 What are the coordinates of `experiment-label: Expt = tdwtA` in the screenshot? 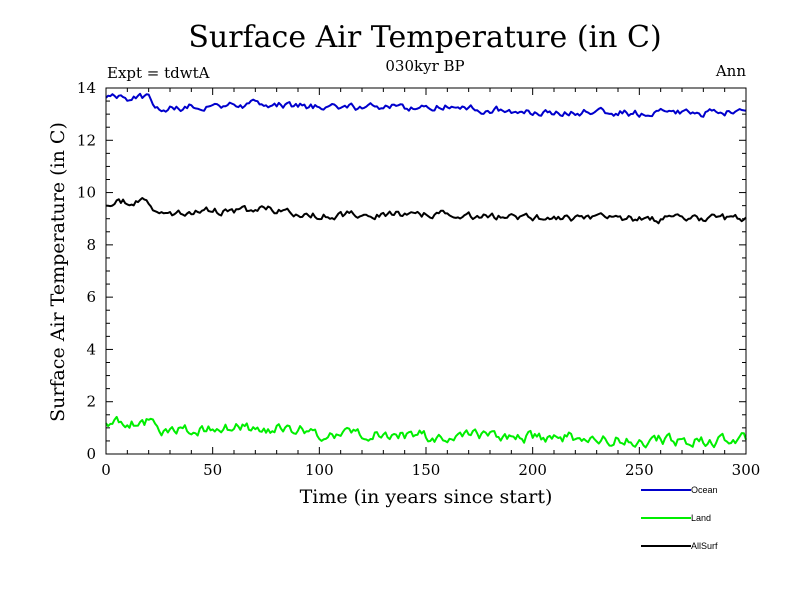 It's located at (158, 73).